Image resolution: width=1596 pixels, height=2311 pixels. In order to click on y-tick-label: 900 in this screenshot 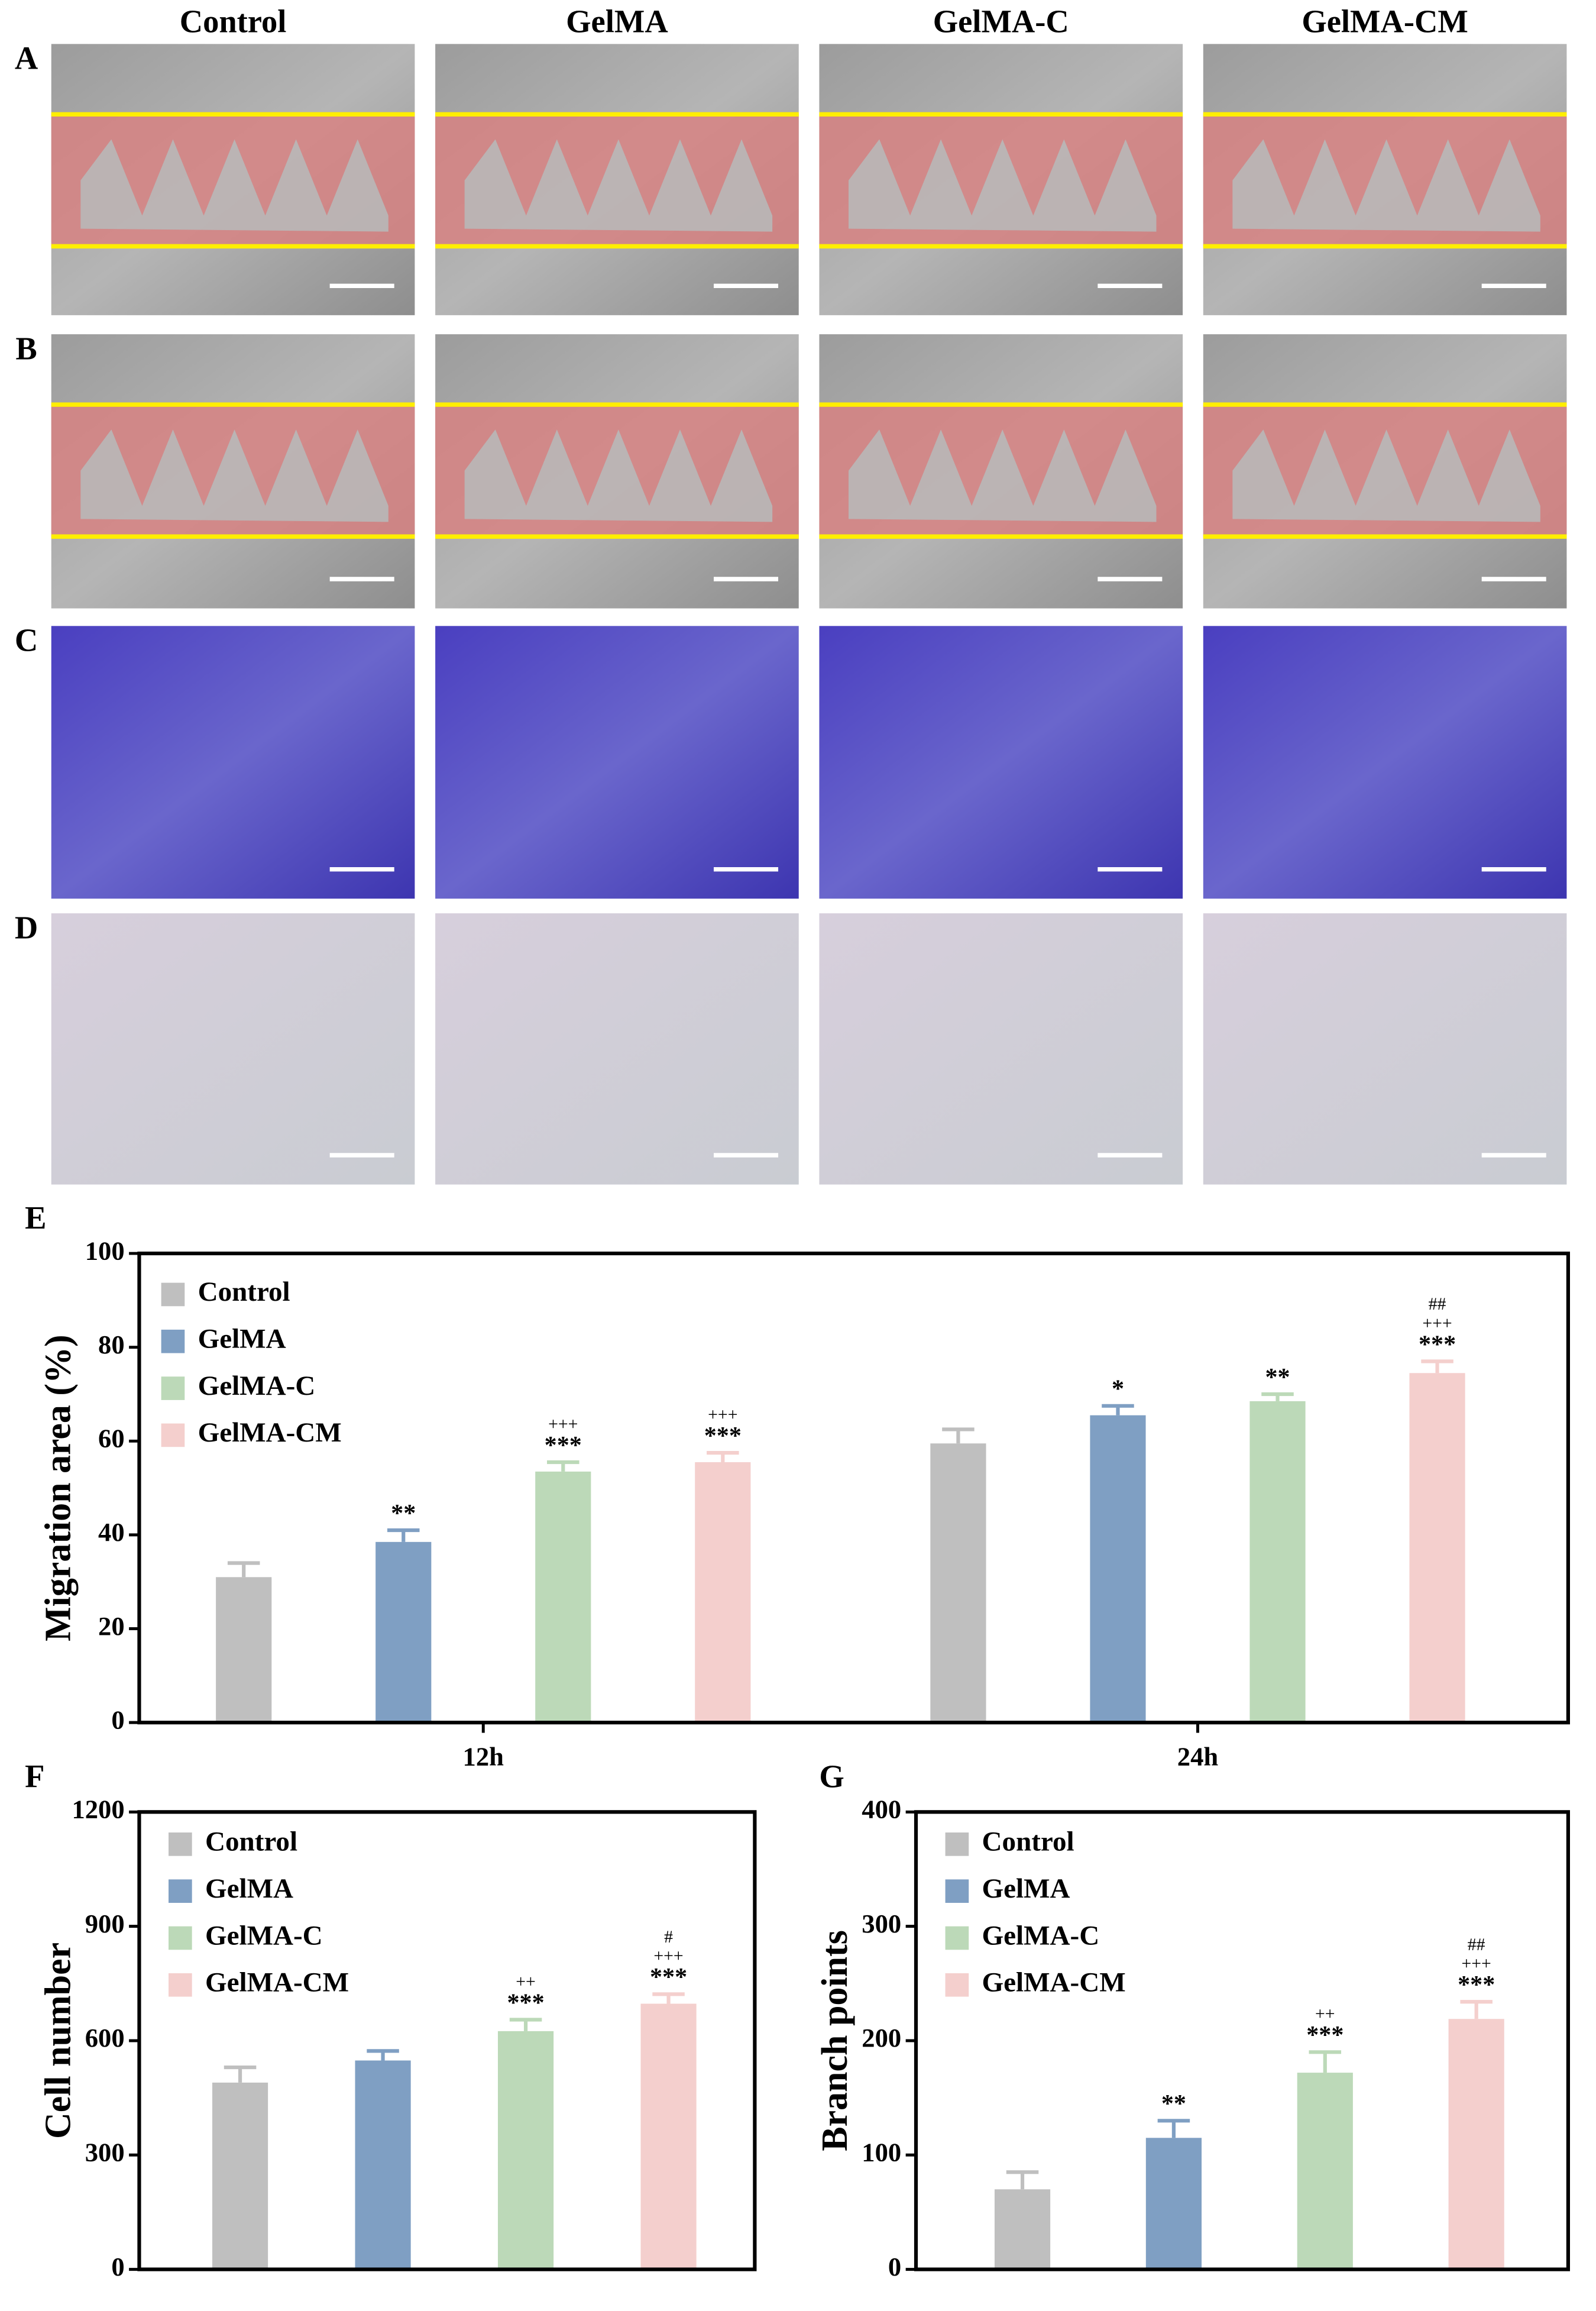, I will do `click(105, 1923)`.